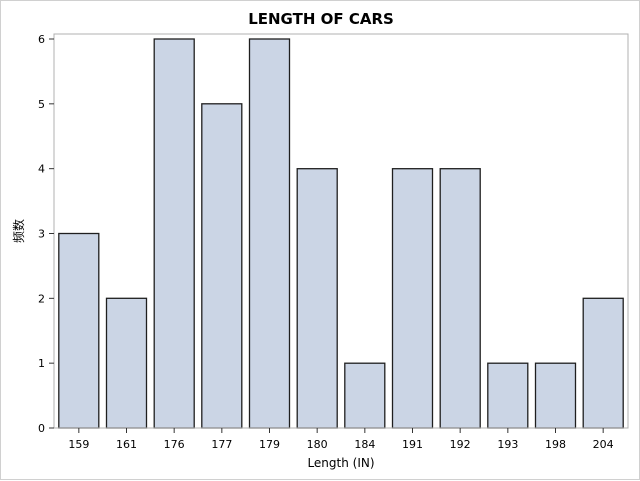 The height and width of the screenshot is (481, 640). I want to click on x-tick-label: 204, so click(603, 444).